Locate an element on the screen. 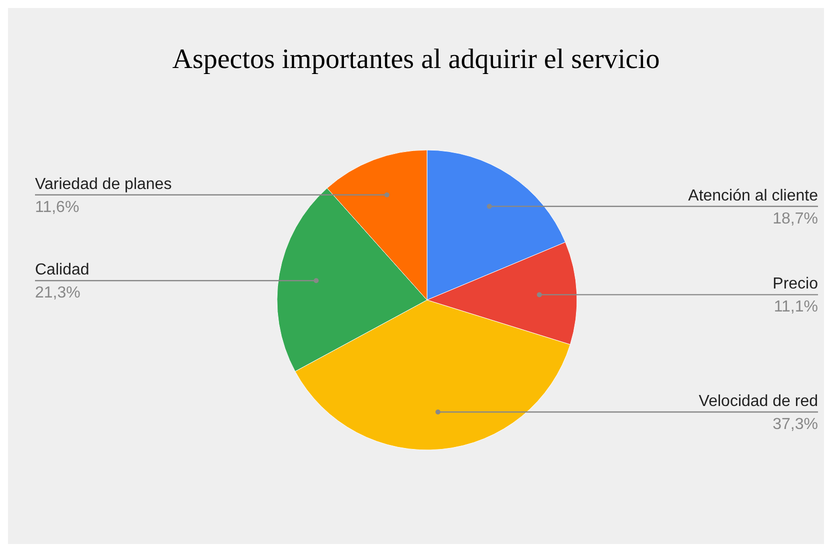 Image resolution: width=832 pixels, height=552 pixels. data-label: 11,1% is located at coordinates (796, 307).